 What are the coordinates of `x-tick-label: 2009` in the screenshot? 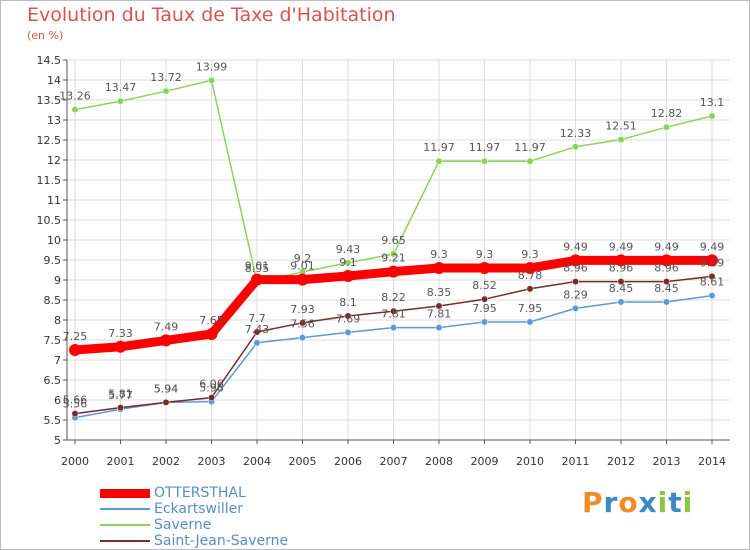 It's located at (485, 461).